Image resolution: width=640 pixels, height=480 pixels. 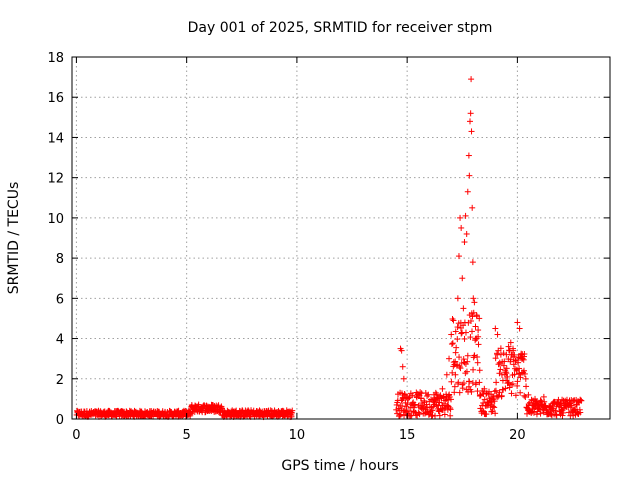 What do you see at coordinates (55, 138) in the screenshot?
I see `y-tick-label: 14` at bounding box center [55, 138].